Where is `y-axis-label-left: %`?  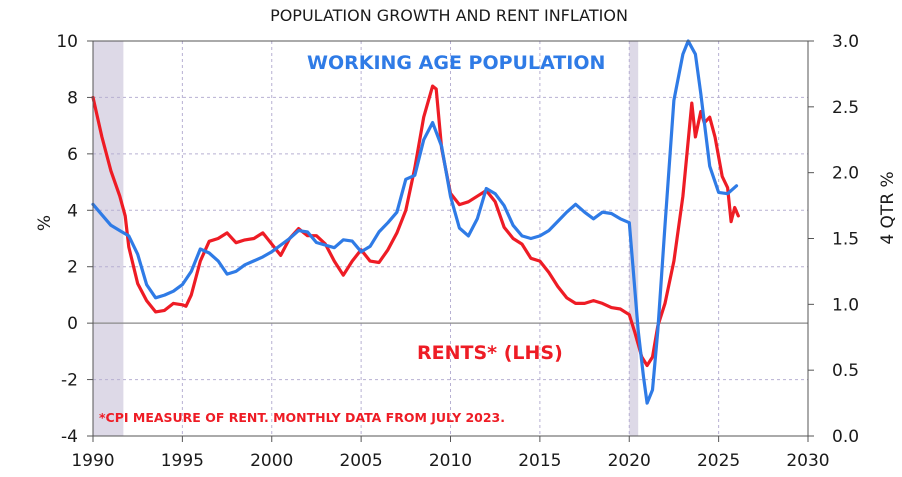 y-axis-label-left: % is located at coordinates (45, 223).